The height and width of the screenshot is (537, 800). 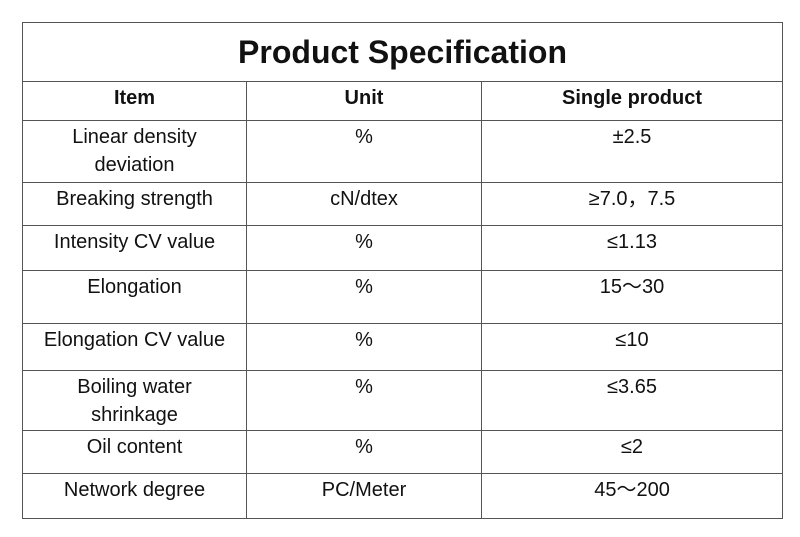 I want to click on table-cell: ±2.5, so click(x=632, y=151).